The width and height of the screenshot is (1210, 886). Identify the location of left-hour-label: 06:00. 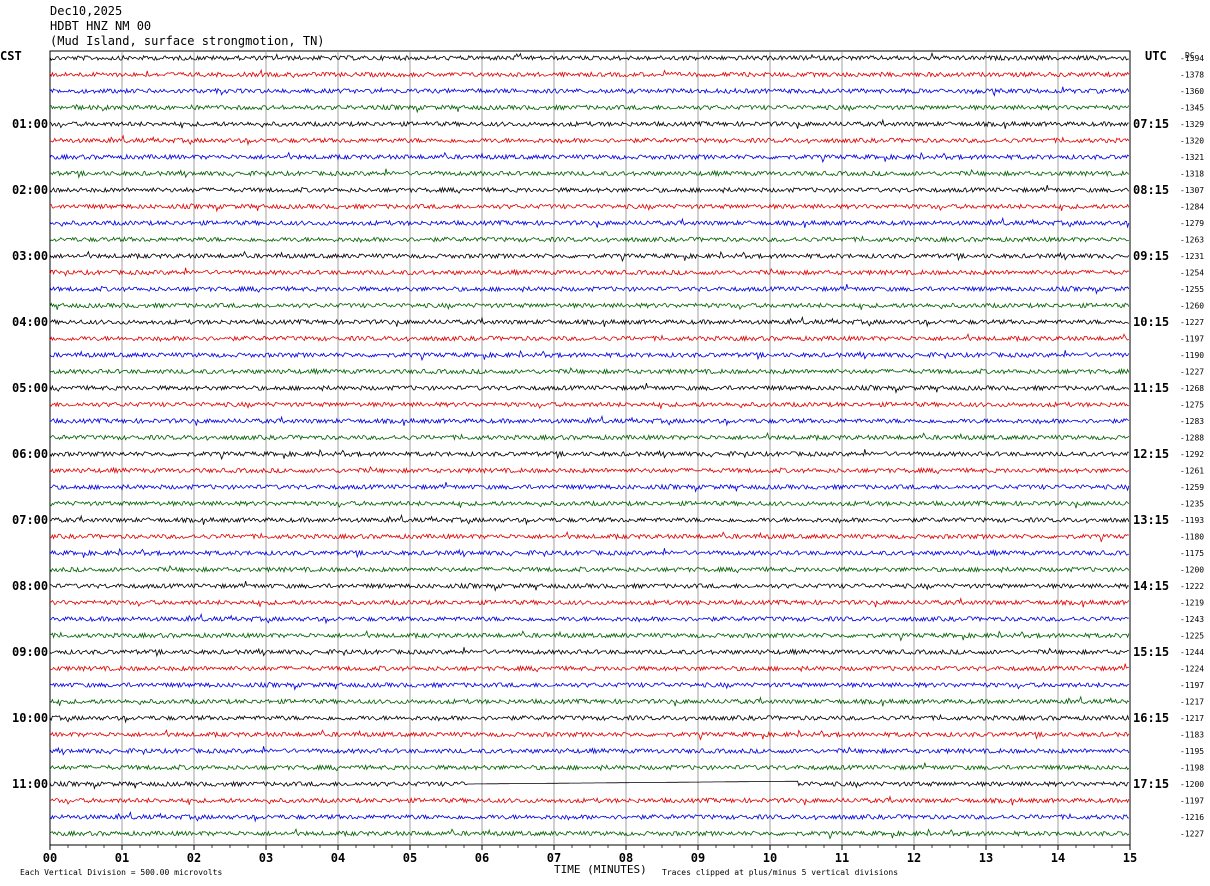
(30, 454).